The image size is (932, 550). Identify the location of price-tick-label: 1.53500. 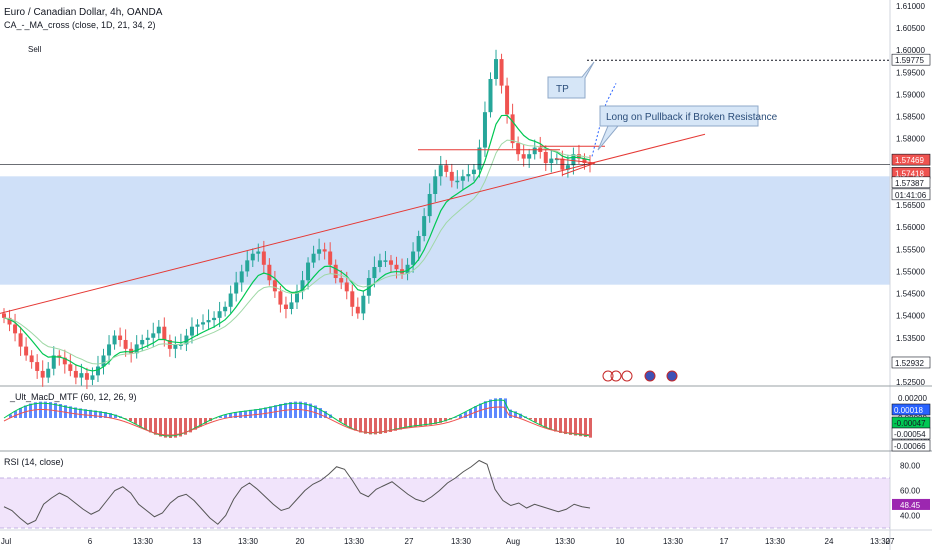
(910, 338).